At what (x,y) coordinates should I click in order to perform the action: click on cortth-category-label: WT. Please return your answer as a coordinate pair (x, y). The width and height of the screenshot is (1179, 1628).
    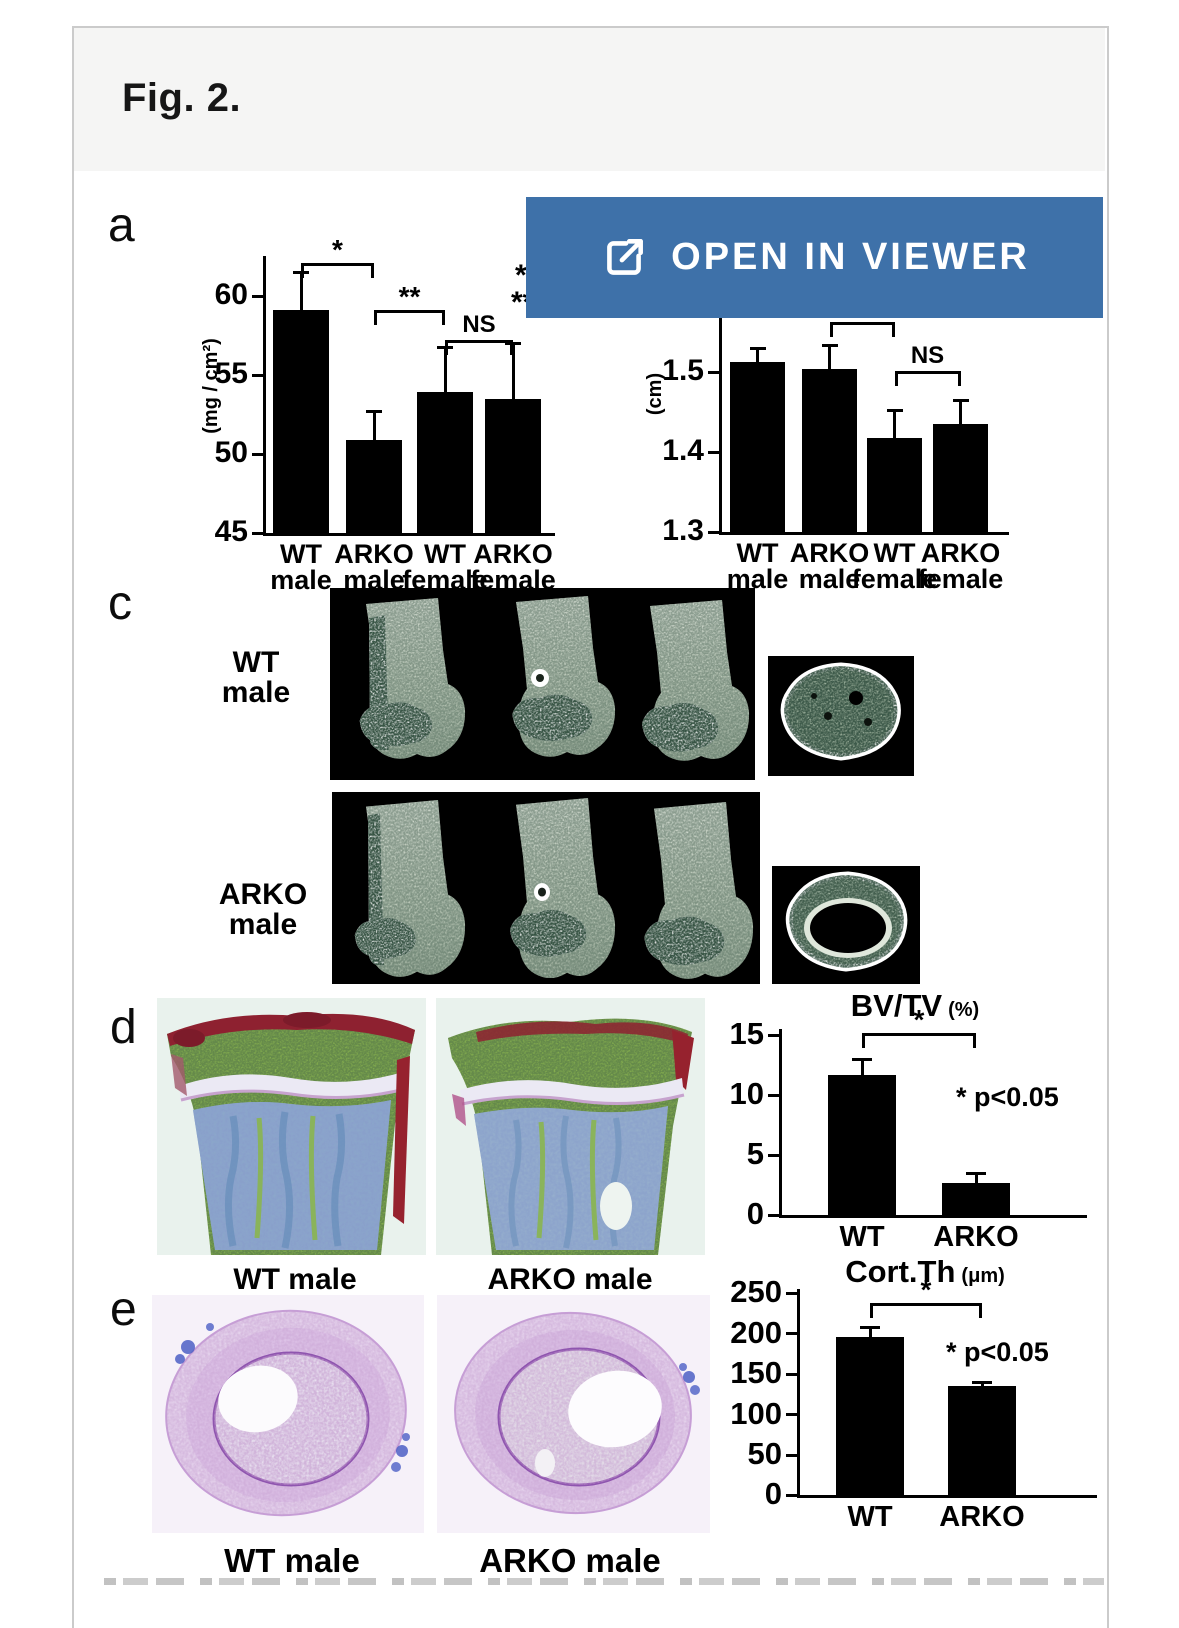
    Looking at the image, I should click on (870, 1517).